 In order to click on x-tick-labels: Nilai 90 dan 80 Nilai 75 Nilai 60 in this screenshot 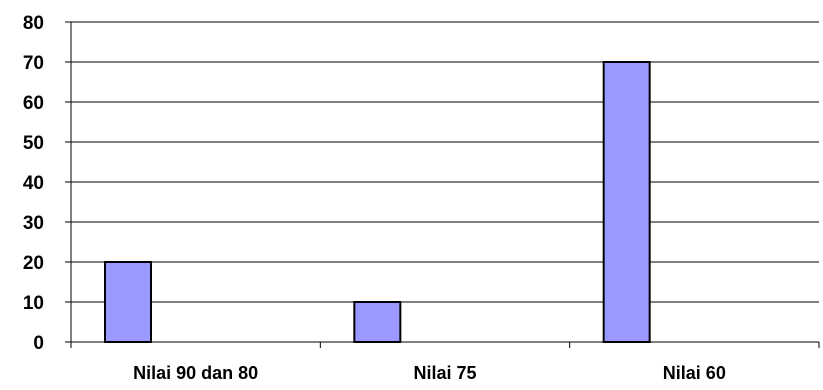, I will do `click(429, 373)`.